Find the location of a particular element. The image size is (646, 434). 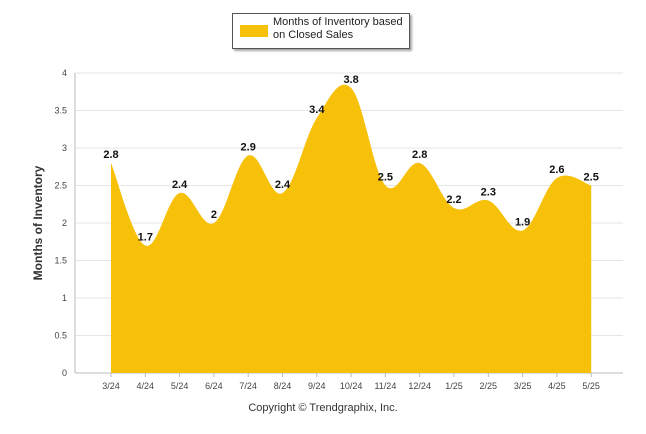

y-axis-ticks: 0 0.5 1 1.5 2 2.5 3 3.5 4 is located at coordinates (60, 223).